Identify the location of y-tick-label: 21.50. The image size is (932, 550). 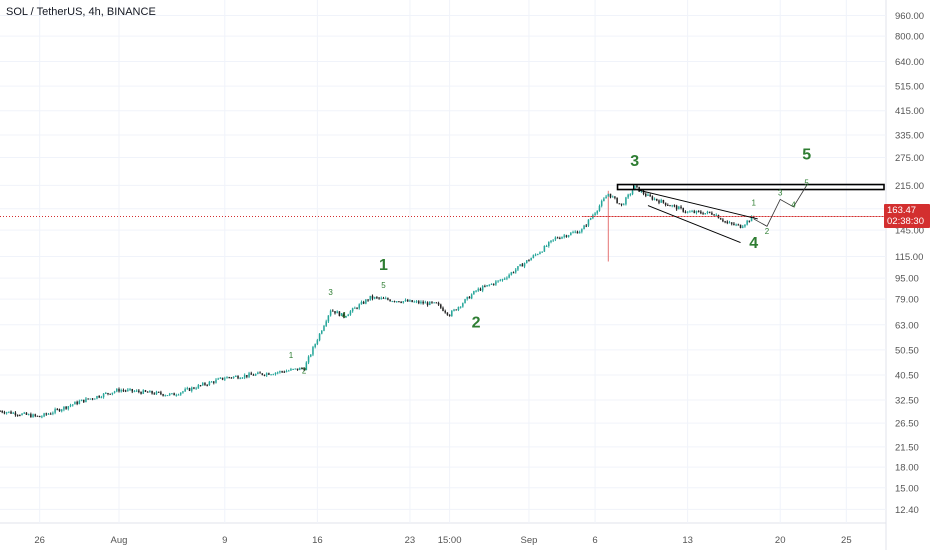
(907, 447).